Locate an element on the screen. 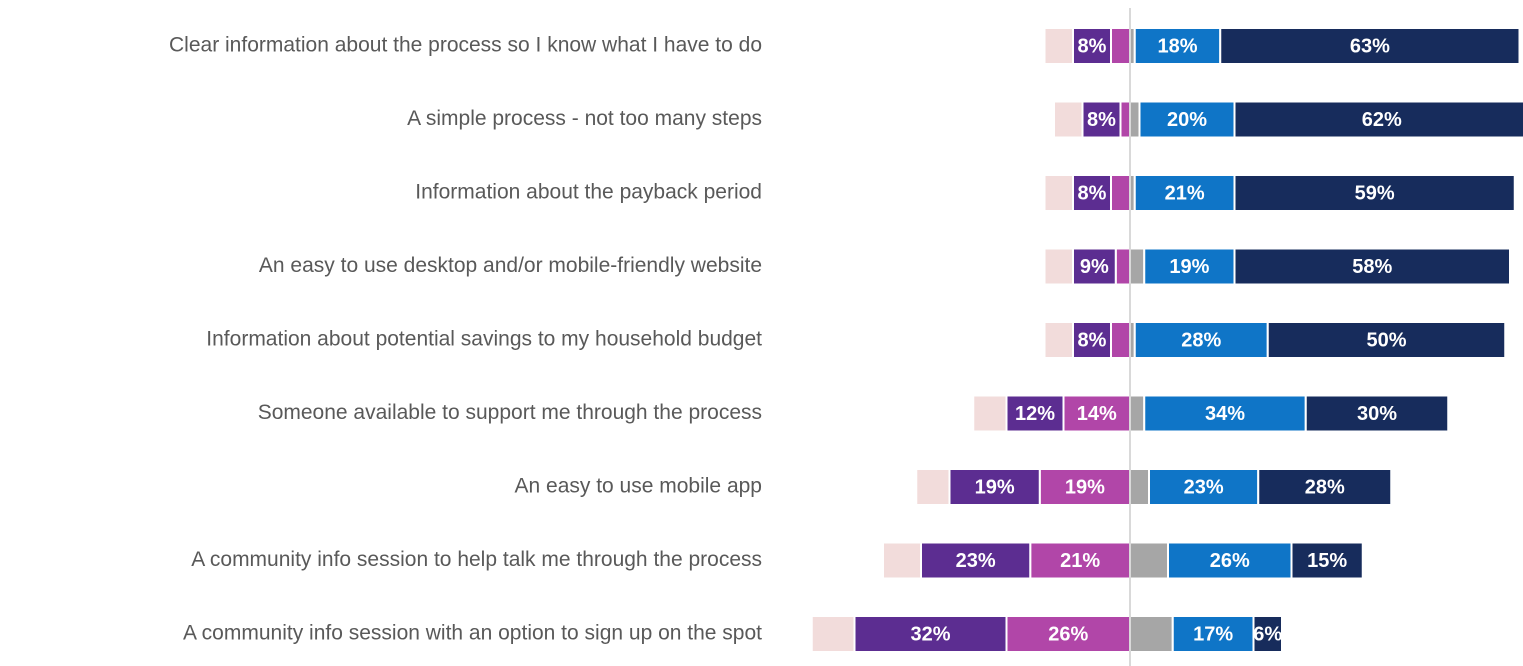 This screenshot has height=666, width=1523. value-label: 20% is located at coordinates (1187, 120).